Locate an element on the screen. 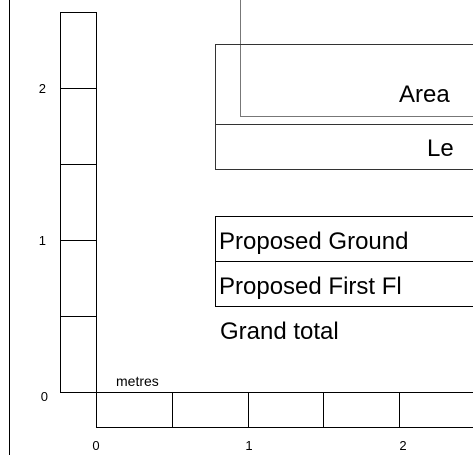  vertical-scale-bar is located at coordinates (78, 202).